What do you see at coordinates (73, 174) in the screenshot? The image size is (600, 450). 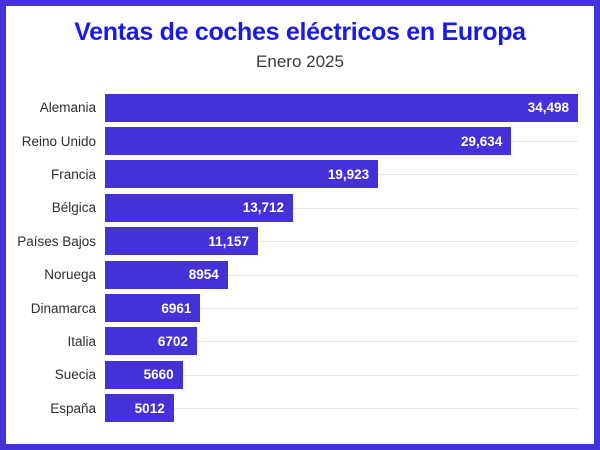 I see `category-label: Francia` at bounding box center [73, 174].